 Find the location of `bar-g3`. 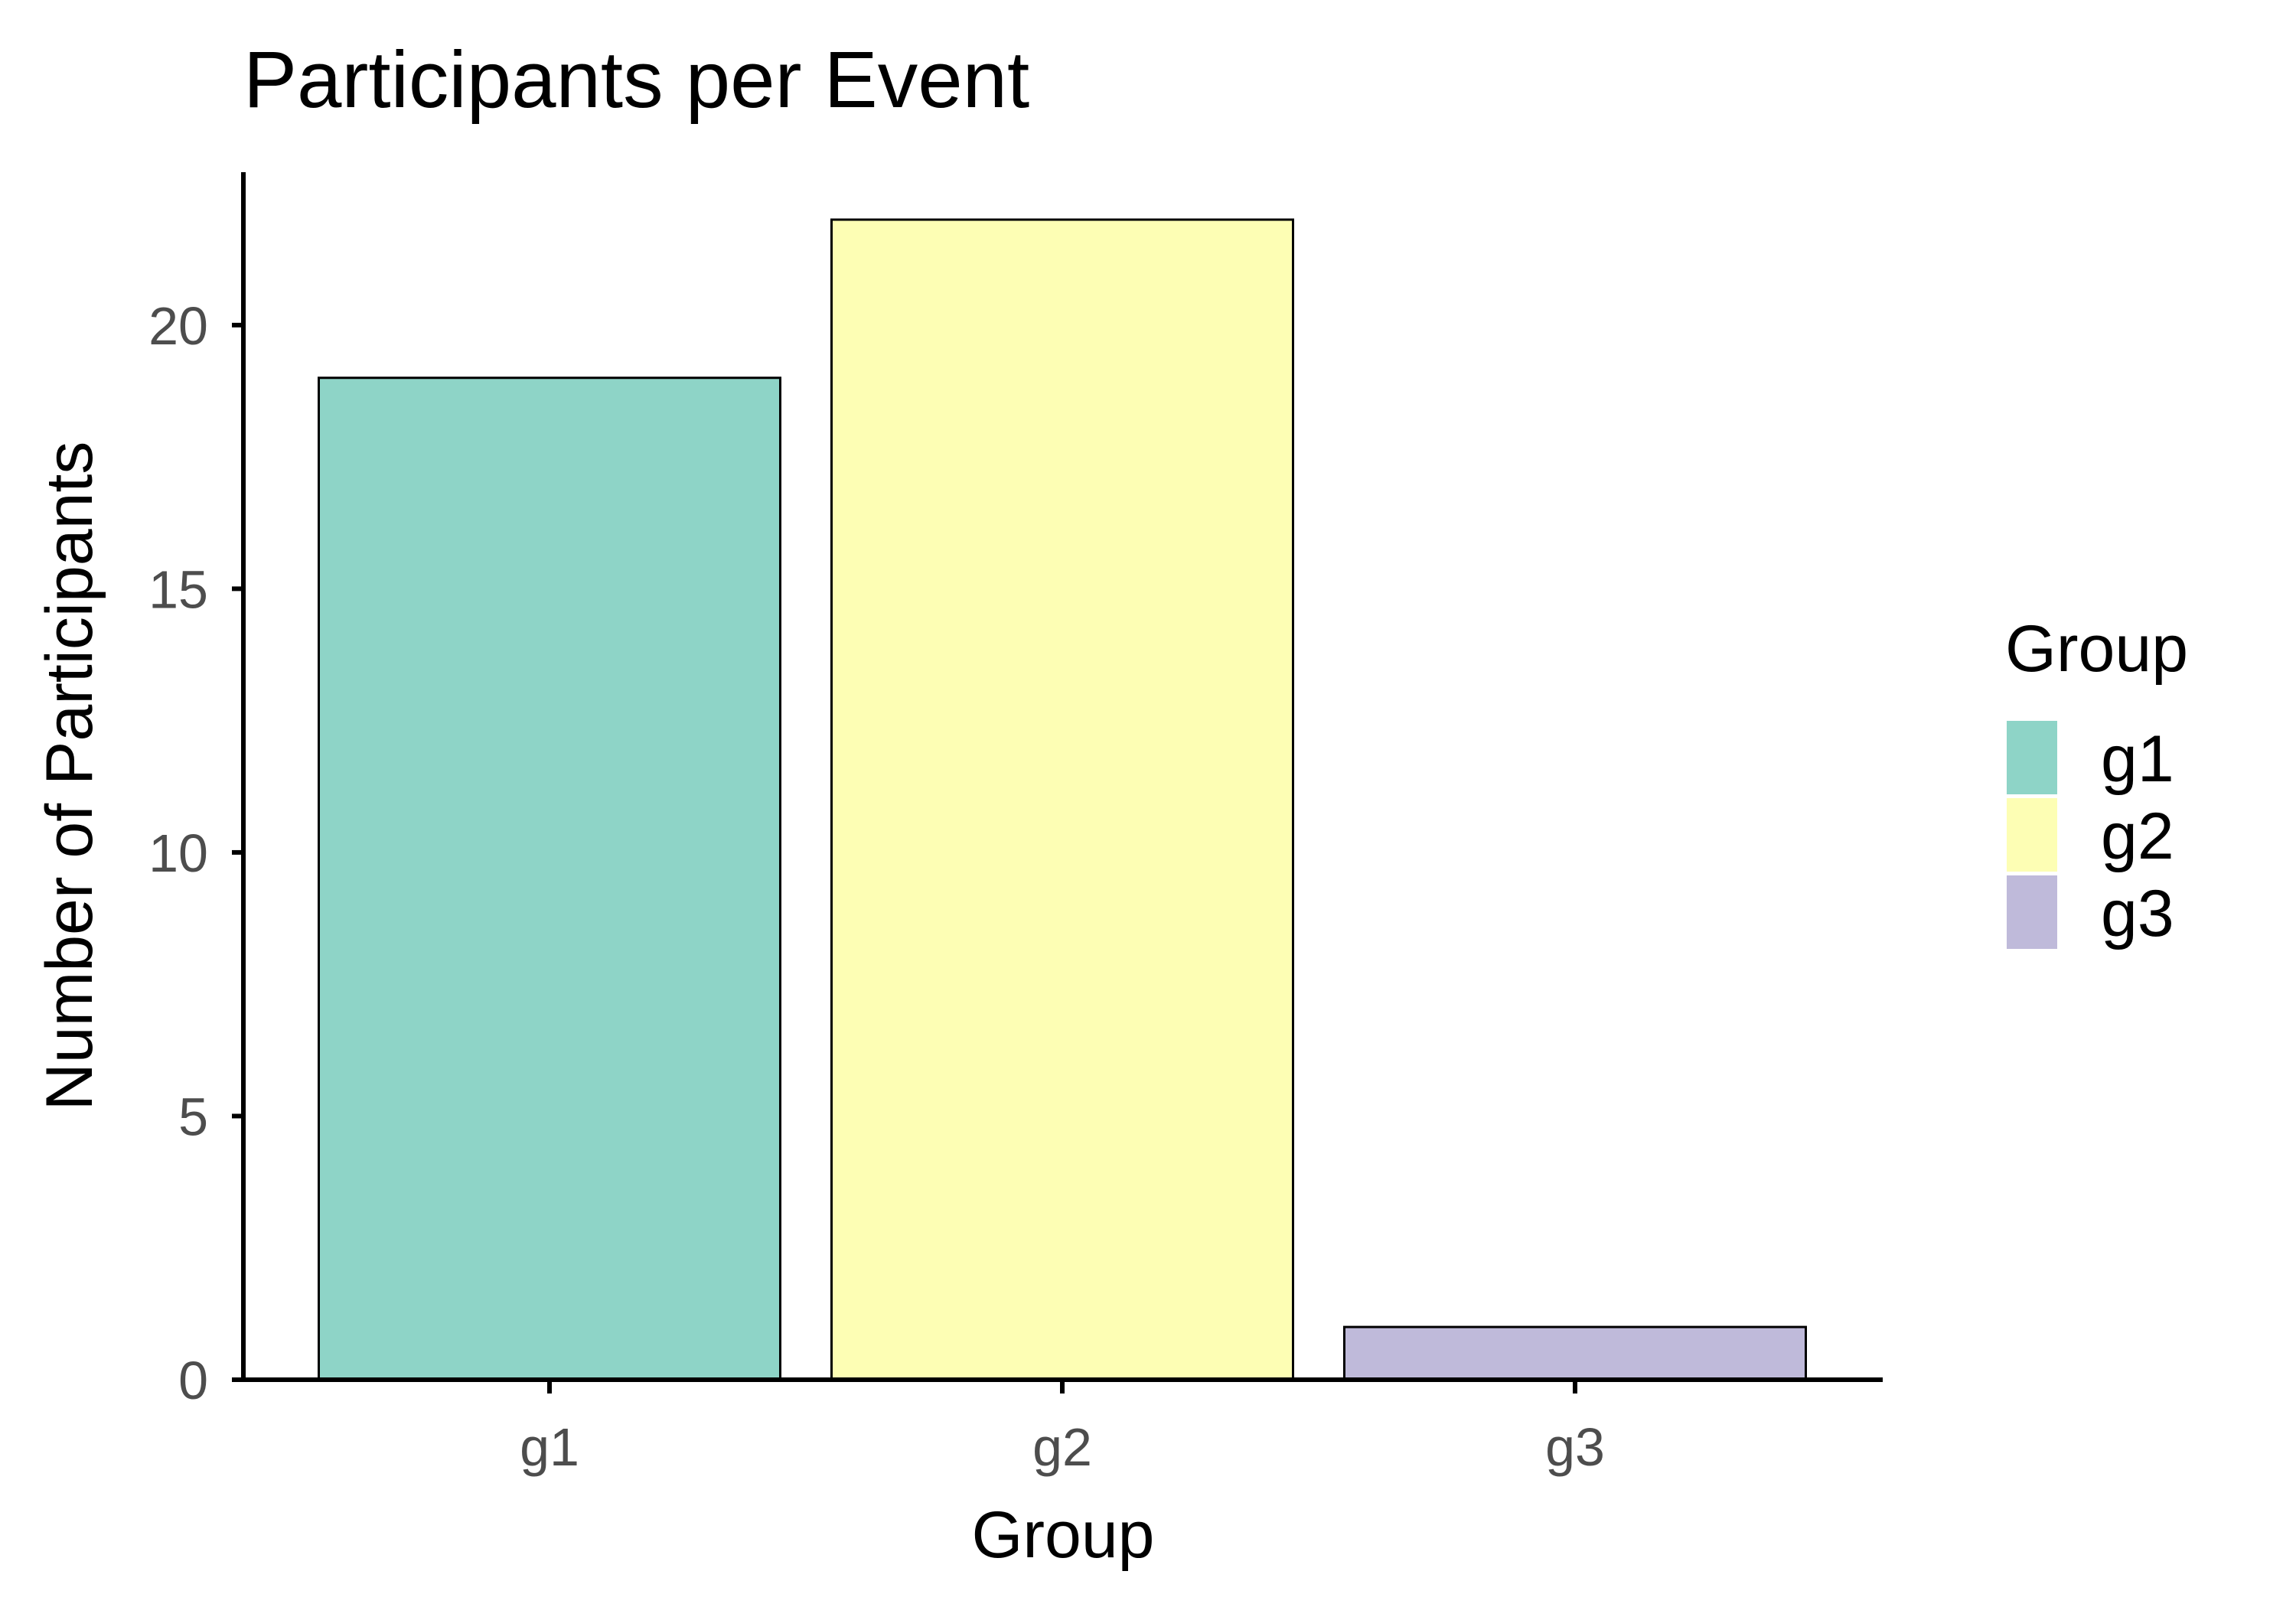

bar-g3 is located at coordinates (1575, 1353).